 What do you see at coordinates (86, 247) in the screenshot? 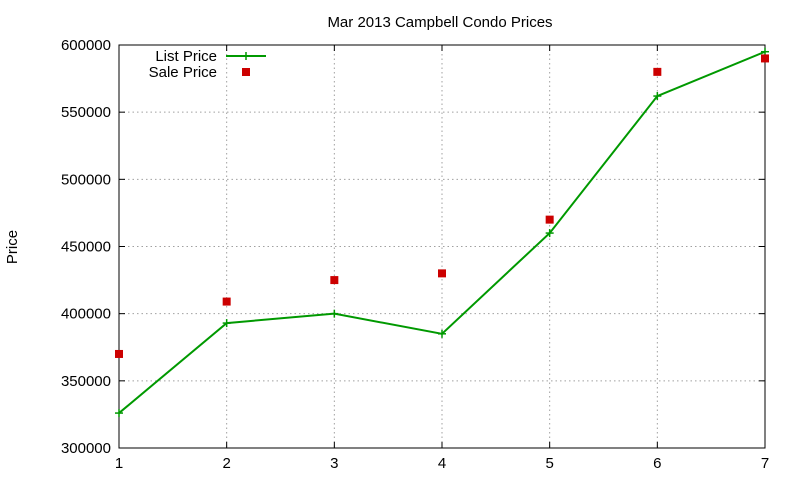
I see `y-tick-label: 450000` at bounding box center [86, 247].